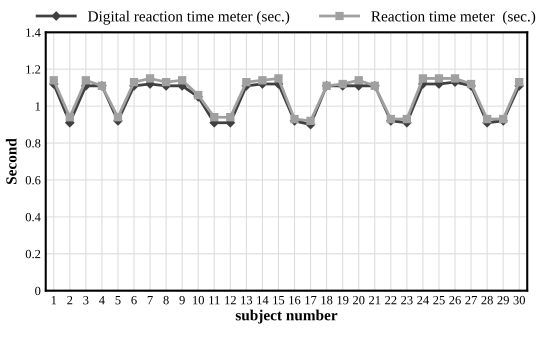 The height and width of the screenshot is (340, 538). Describe the element at coordinates (33, 217) in the screenshot. I see `y-tick-label: 0.4` at that location.